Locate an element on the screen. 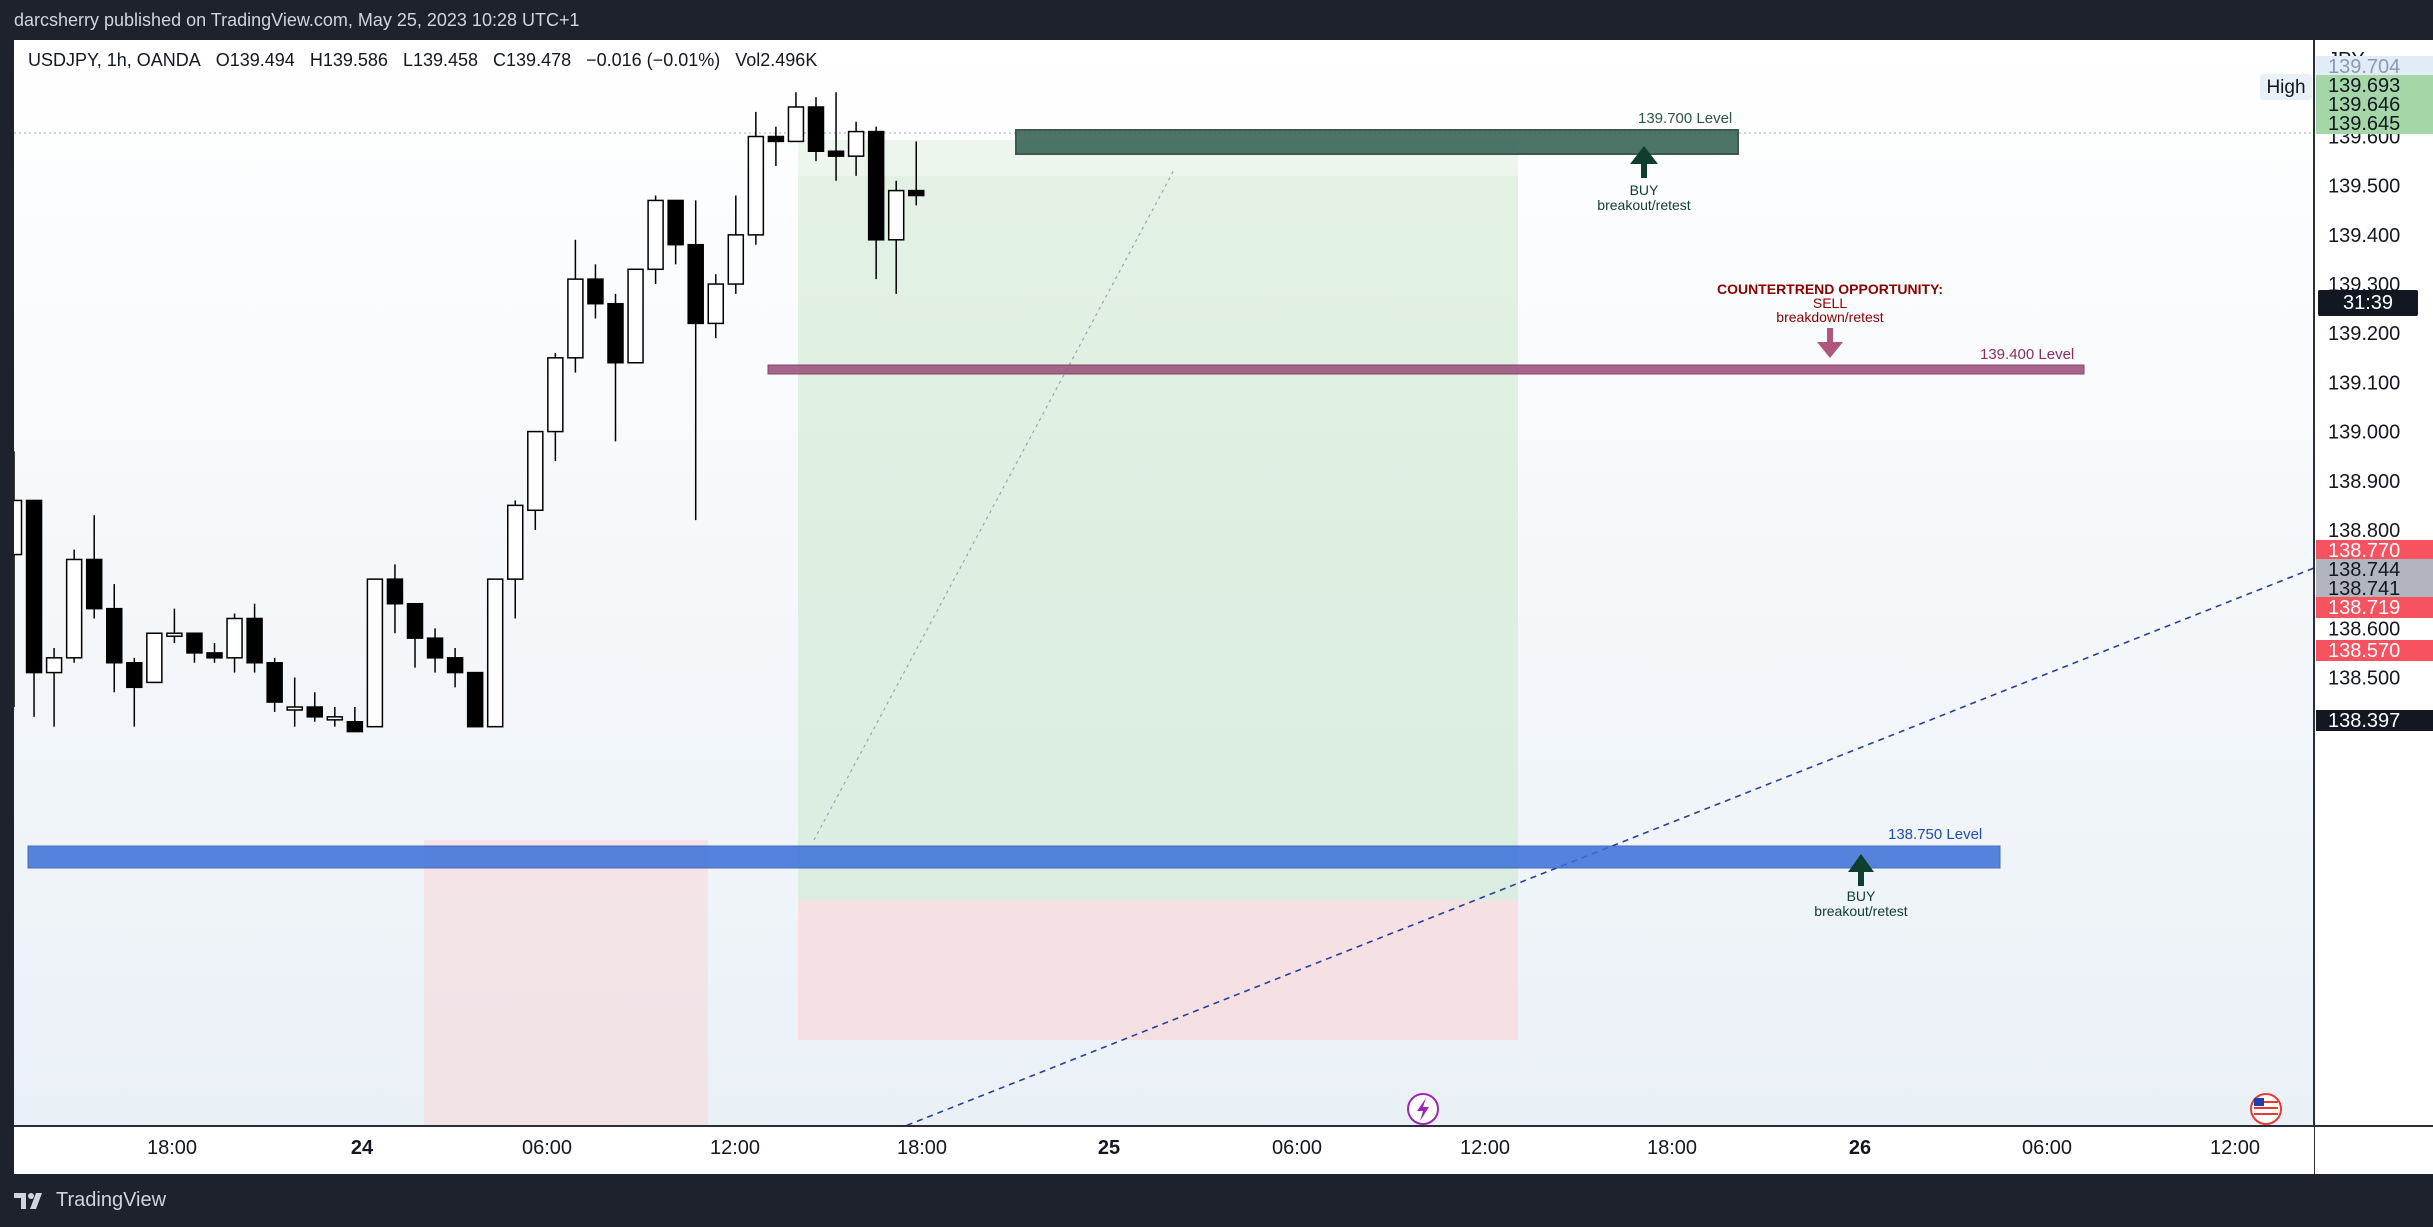  buy-low-label: BUY is located at coordinates (1861, 896).